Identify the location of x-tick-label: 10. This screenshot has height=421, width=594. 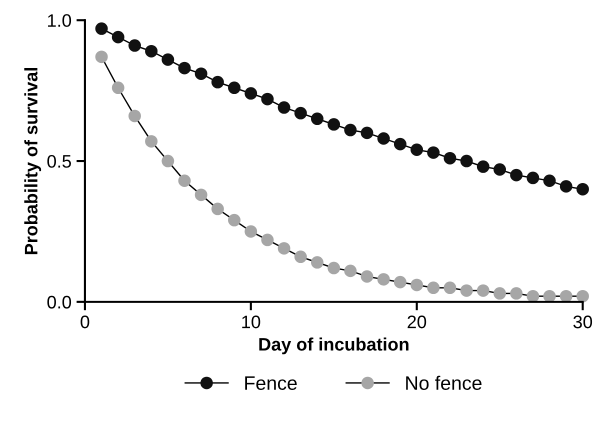
(251, 322).